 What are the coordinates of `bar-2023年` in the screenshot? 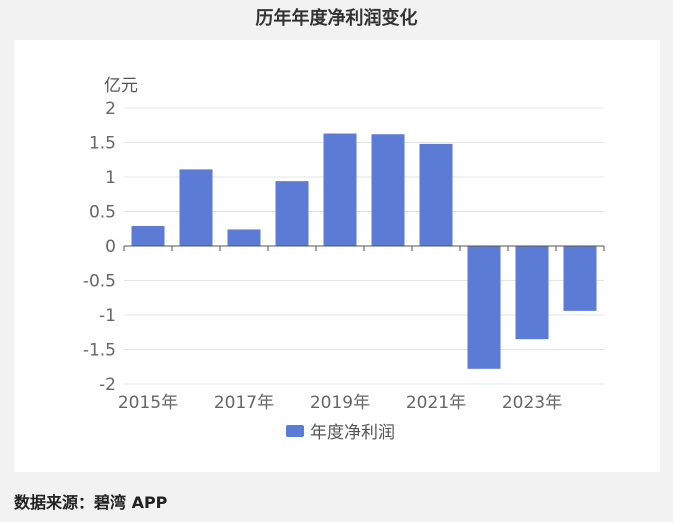 It's located at (532, 293).